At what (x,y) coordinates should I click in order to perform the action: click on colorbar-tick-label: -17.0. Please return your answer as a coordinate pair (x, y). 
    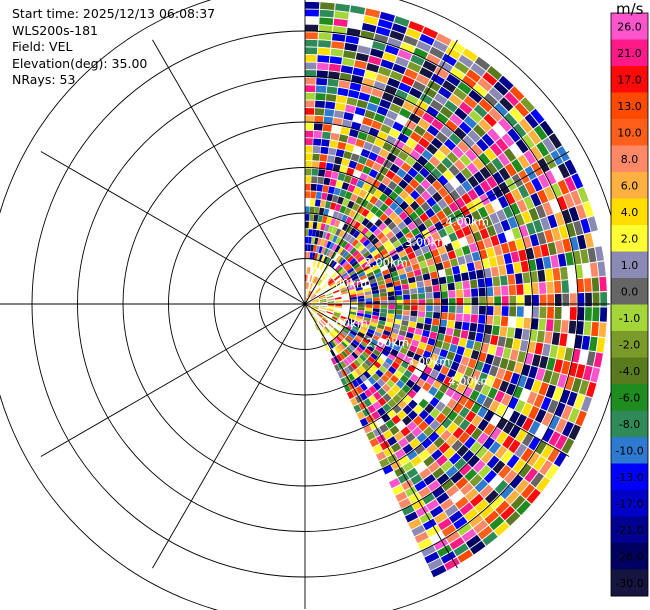
    Looking at the image, I should click on (629, 503).